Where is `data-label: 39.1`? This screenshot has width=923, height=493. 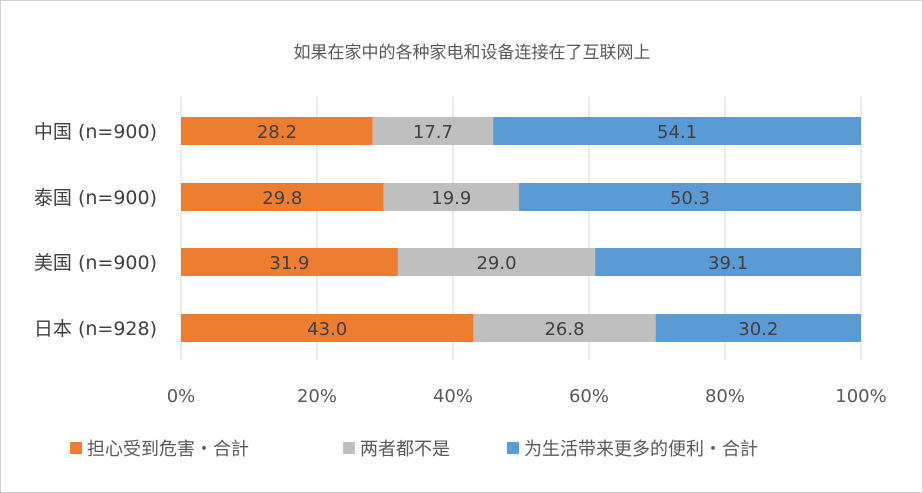 data-label: 39.1 is located at coordinates (728, 263).